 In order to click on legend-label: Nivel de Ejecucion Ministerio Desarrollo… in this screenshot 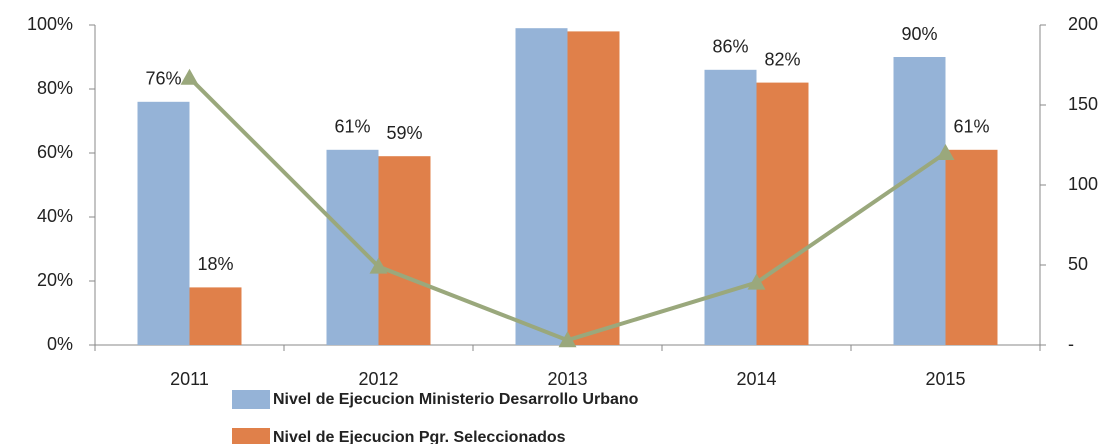, I will do `click(456, 399)`.